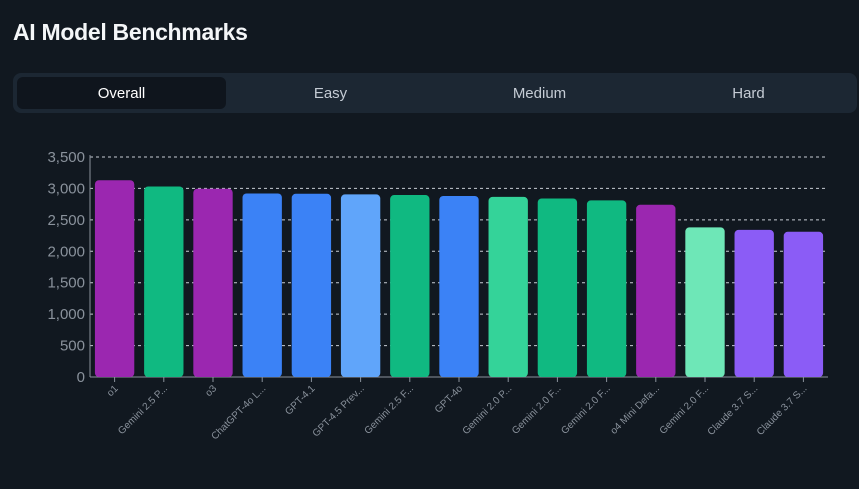  I want to click on y-tick-label: 2,000, so click(66, 251).